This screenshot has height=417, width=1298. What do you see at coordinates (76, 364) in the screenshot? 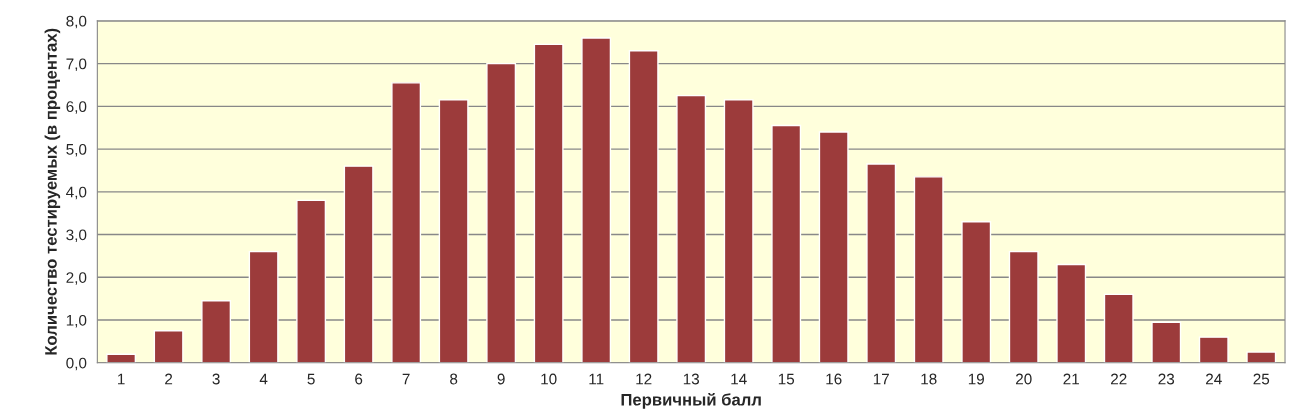
I see `y-tick-label: 0,0` at bounding box center [76, 364].